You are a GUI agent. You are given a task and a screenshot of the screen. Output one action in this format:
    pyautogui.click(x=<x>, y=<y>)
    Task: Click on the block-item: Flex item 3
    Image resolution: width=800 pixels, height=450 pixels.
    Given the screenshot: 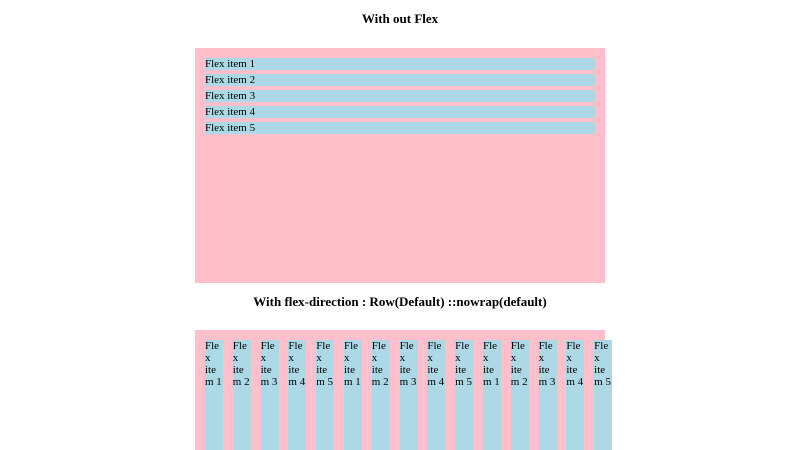 What is the action you would take?
    pyautogui.click(x=400, y=96)
    